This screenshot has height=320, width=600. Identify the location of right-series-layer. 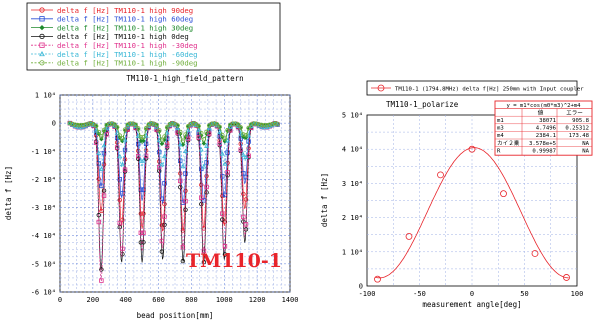
(472, 214).